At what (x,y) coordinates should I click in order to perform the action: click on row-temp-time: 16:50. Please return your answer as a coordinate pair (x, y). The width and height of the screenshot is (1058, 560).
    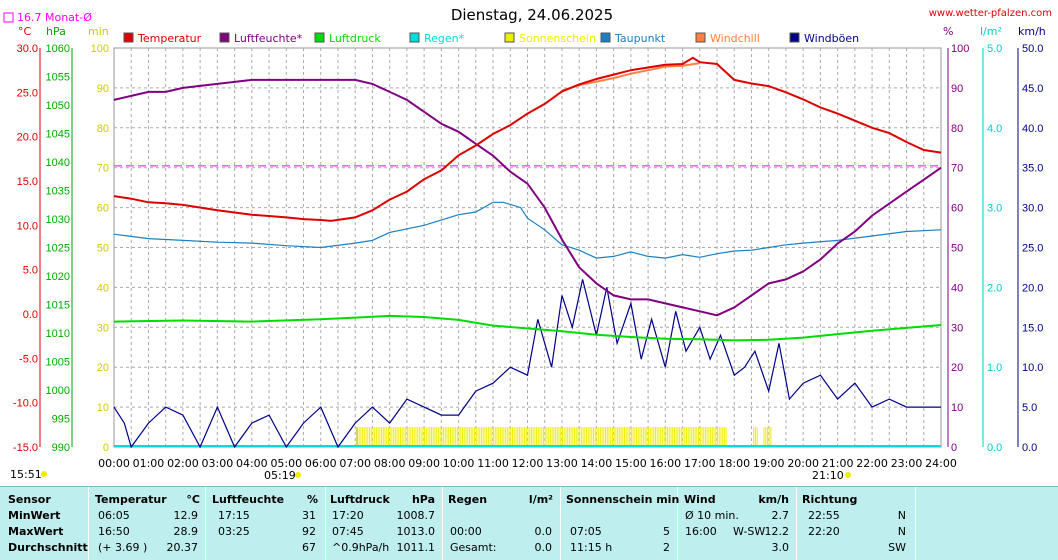
    Looking at the image, I should click on (114, 531).